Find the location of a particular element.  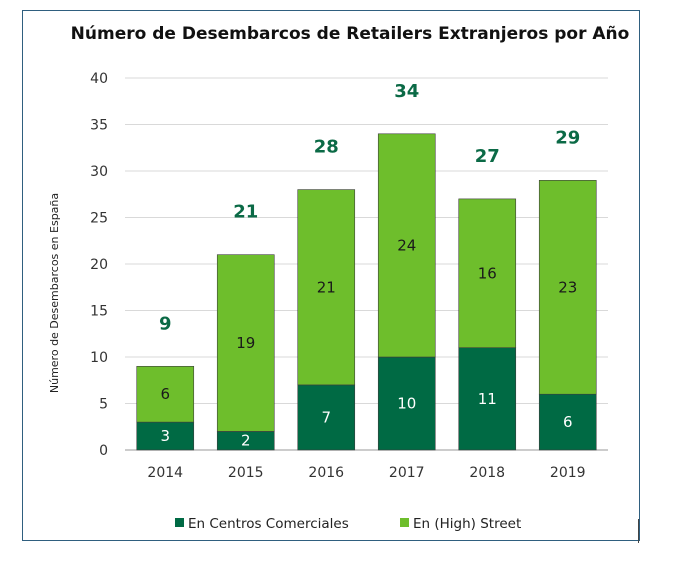

y-tick-label: 10 is located at coordinates (99, 358).